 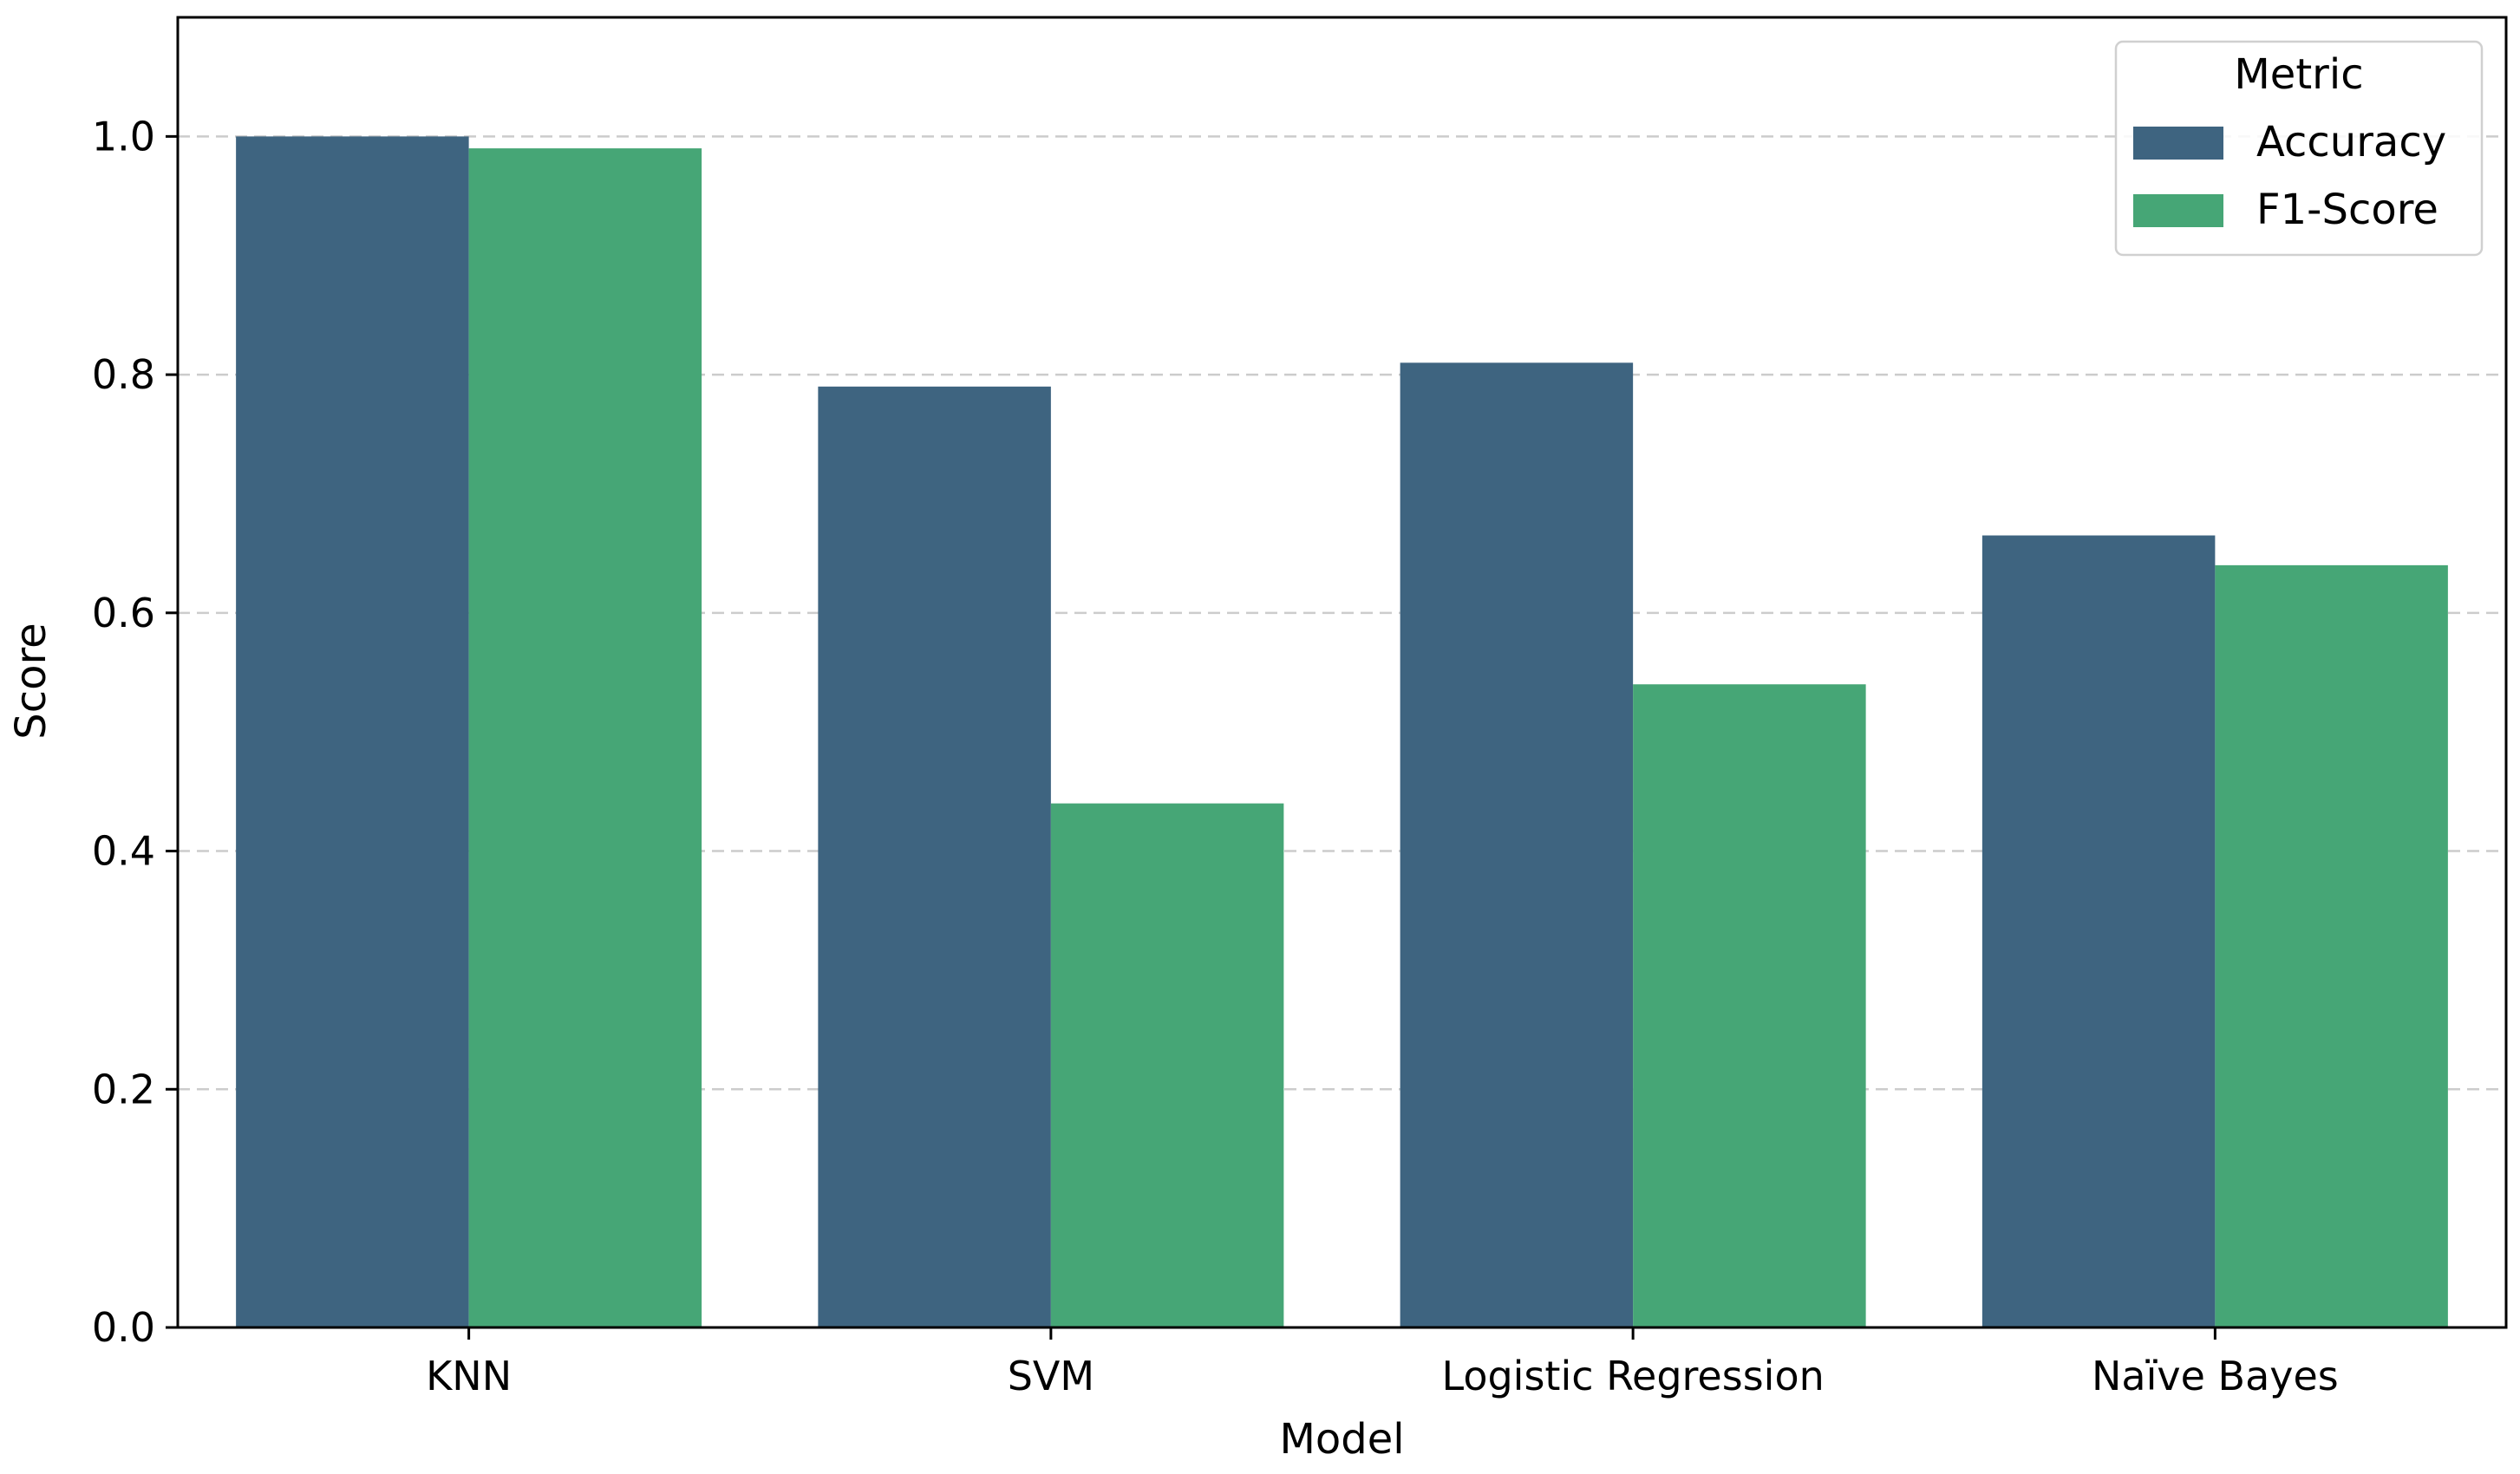 I want to click on y-tick-label: 0.2, so click(x=123, y=1089).